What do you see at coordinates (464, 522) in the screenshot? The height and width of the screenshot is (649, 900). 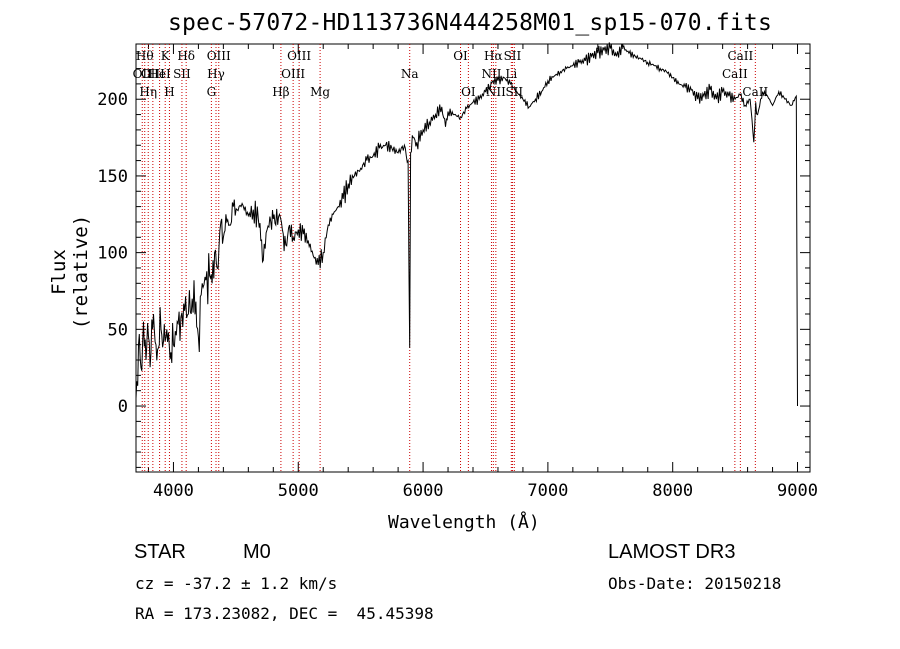 I see `x-axis-label: Wavelength (Å)` at bounding box center [464, 522].